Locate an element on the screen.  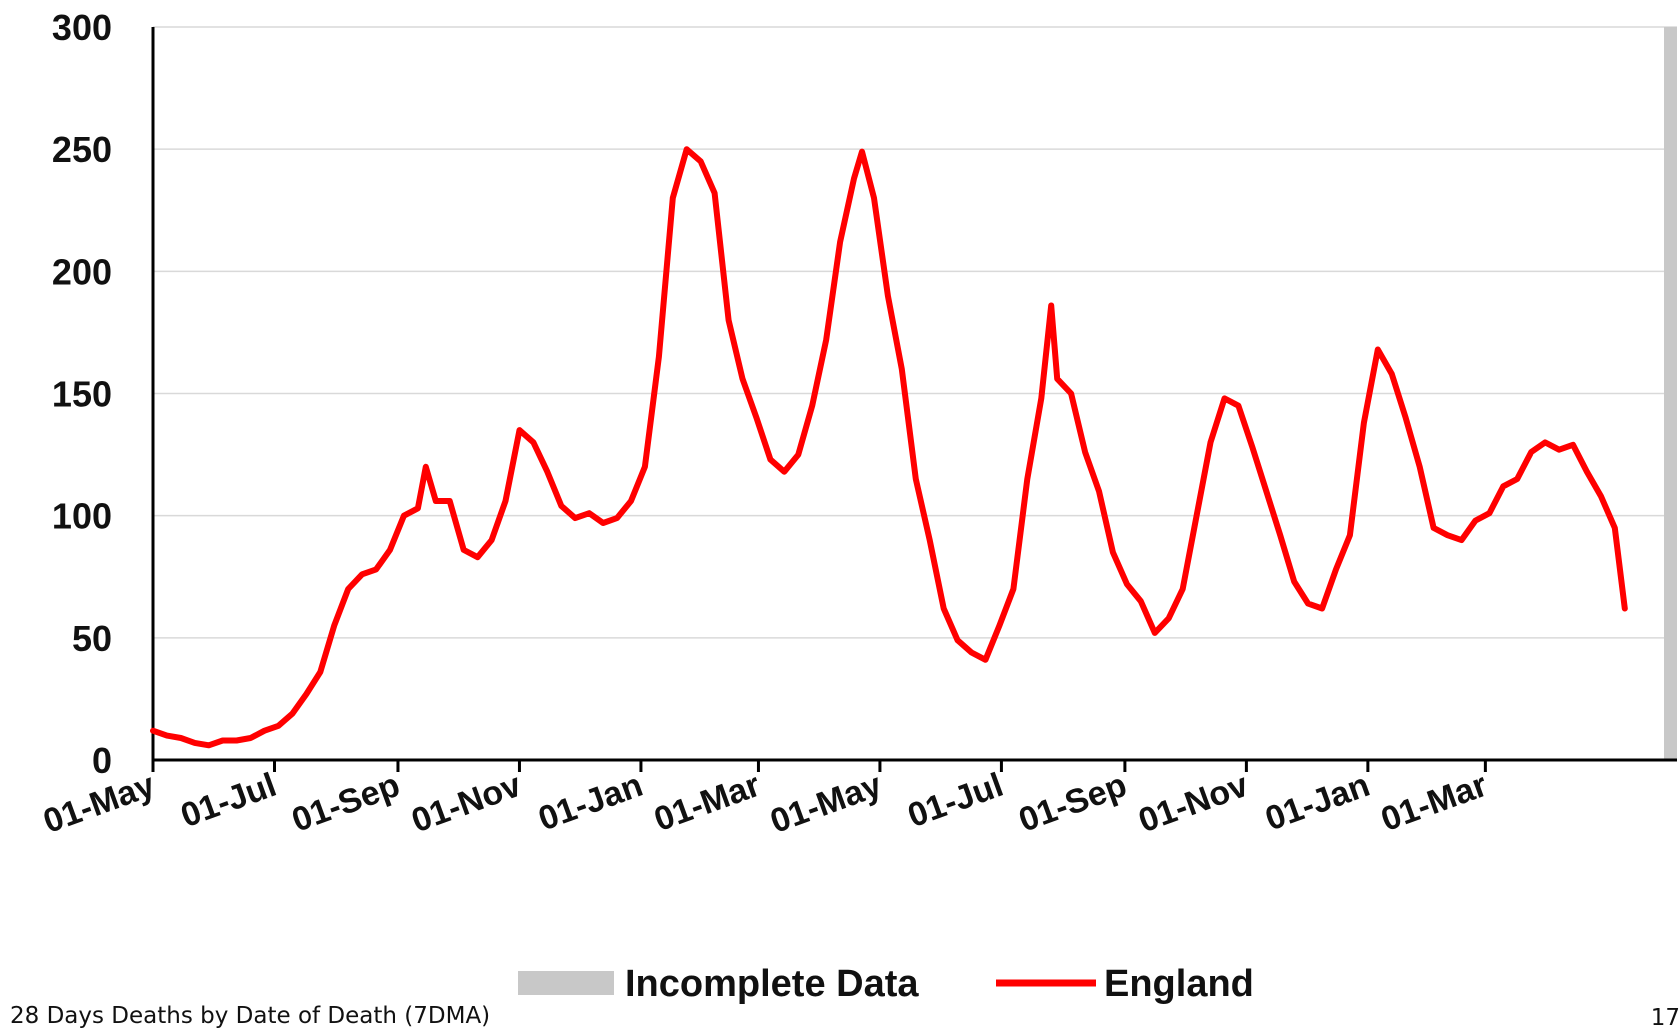
page-number: 17 is located at coordinates (1665, 1018).